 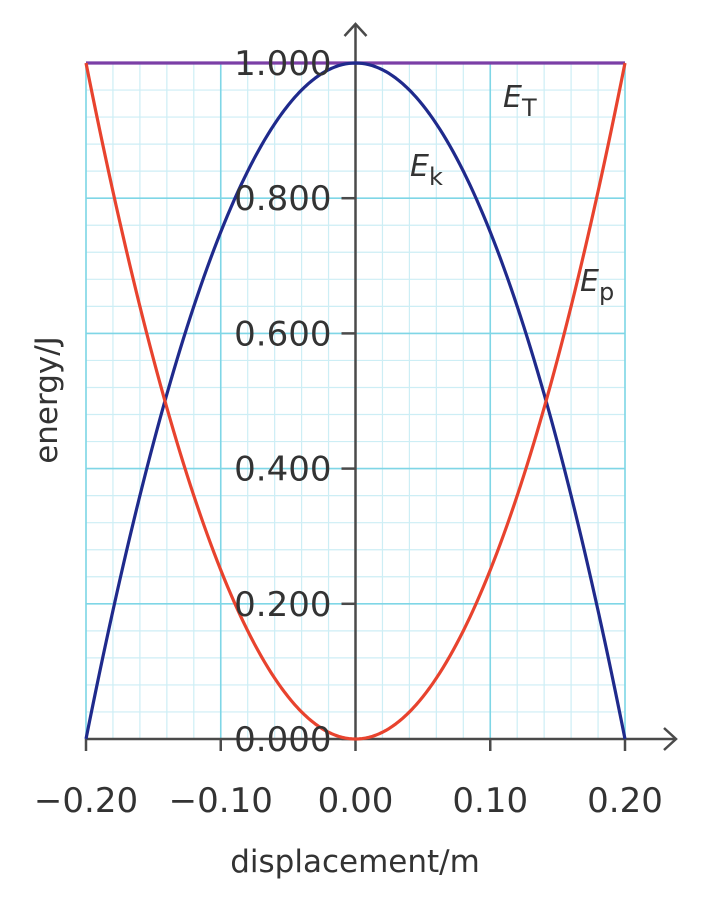 What do you see at coordinates (670, 739) in the screenshot?
I see `x-axis-arrow-icon` at bounding box center [670, 739].